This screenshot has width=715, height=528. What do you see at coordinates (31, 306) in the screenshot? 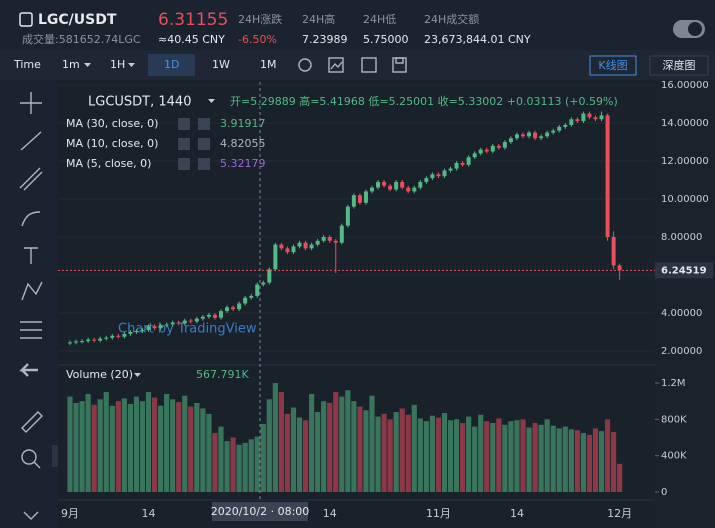
I see `drawing-tools` at bounding box center [31, 306].